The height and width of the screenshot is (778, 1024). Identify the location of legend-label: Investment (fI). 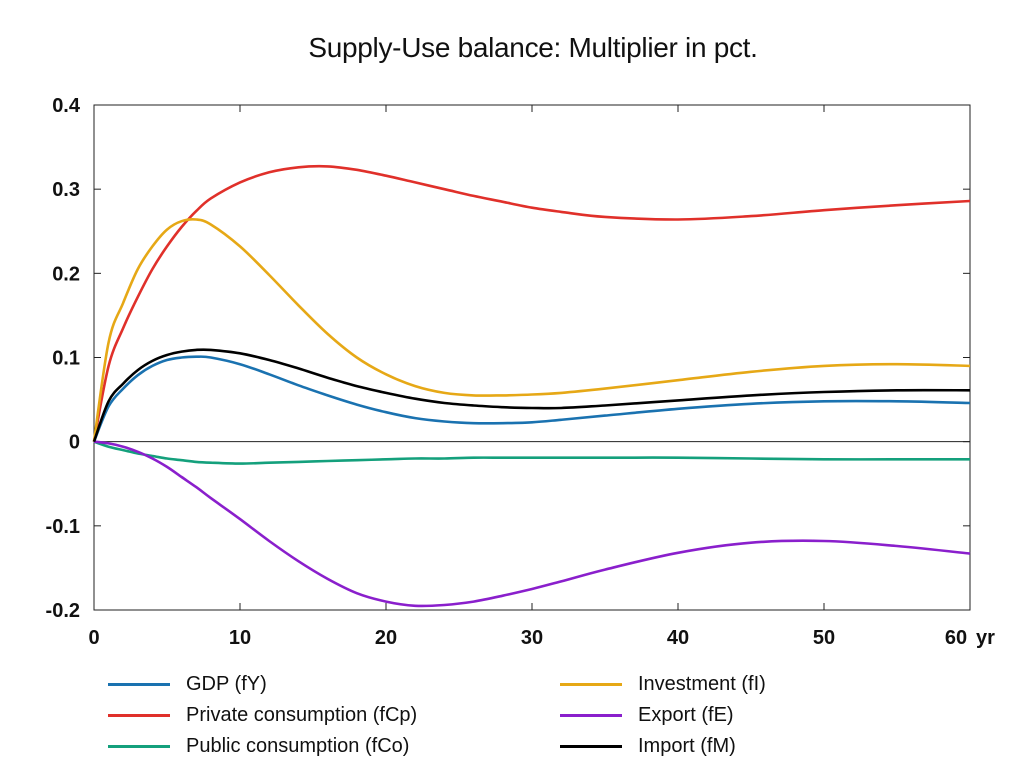
(702, 683).